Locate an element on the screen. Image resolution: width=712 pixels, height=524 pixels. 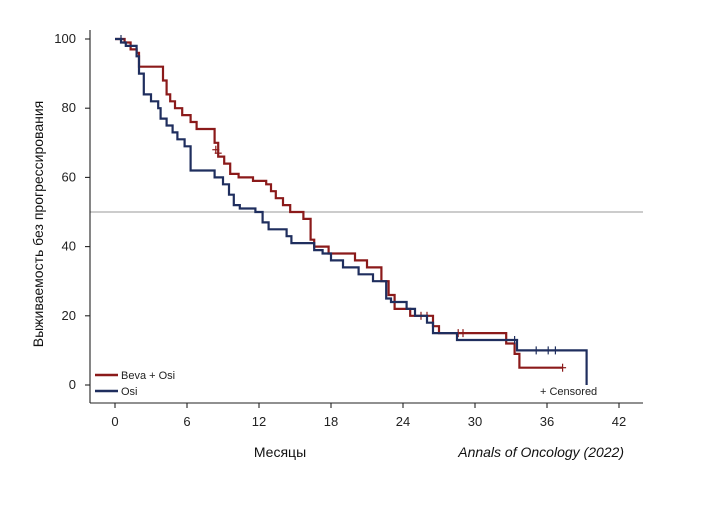
y-tick-label: 80 is located at coordinates (69, 107).